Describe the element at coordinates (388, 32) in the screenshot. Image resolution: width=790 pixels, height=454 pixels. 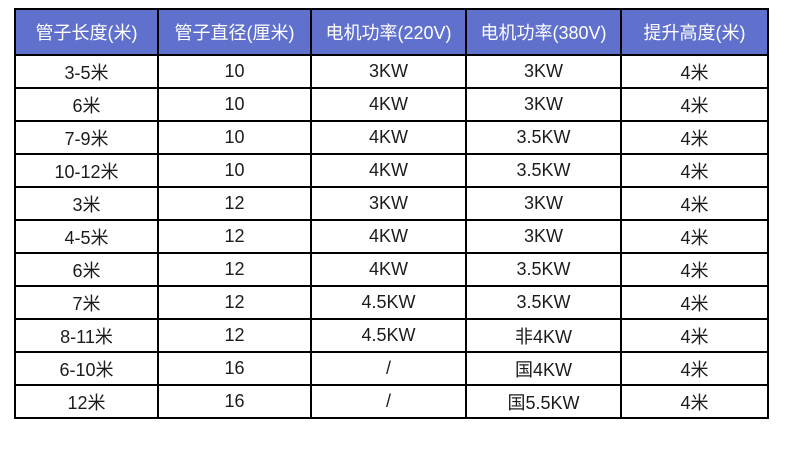
I see `column-header-motor-220v: 电机功率(220V)` at that location.